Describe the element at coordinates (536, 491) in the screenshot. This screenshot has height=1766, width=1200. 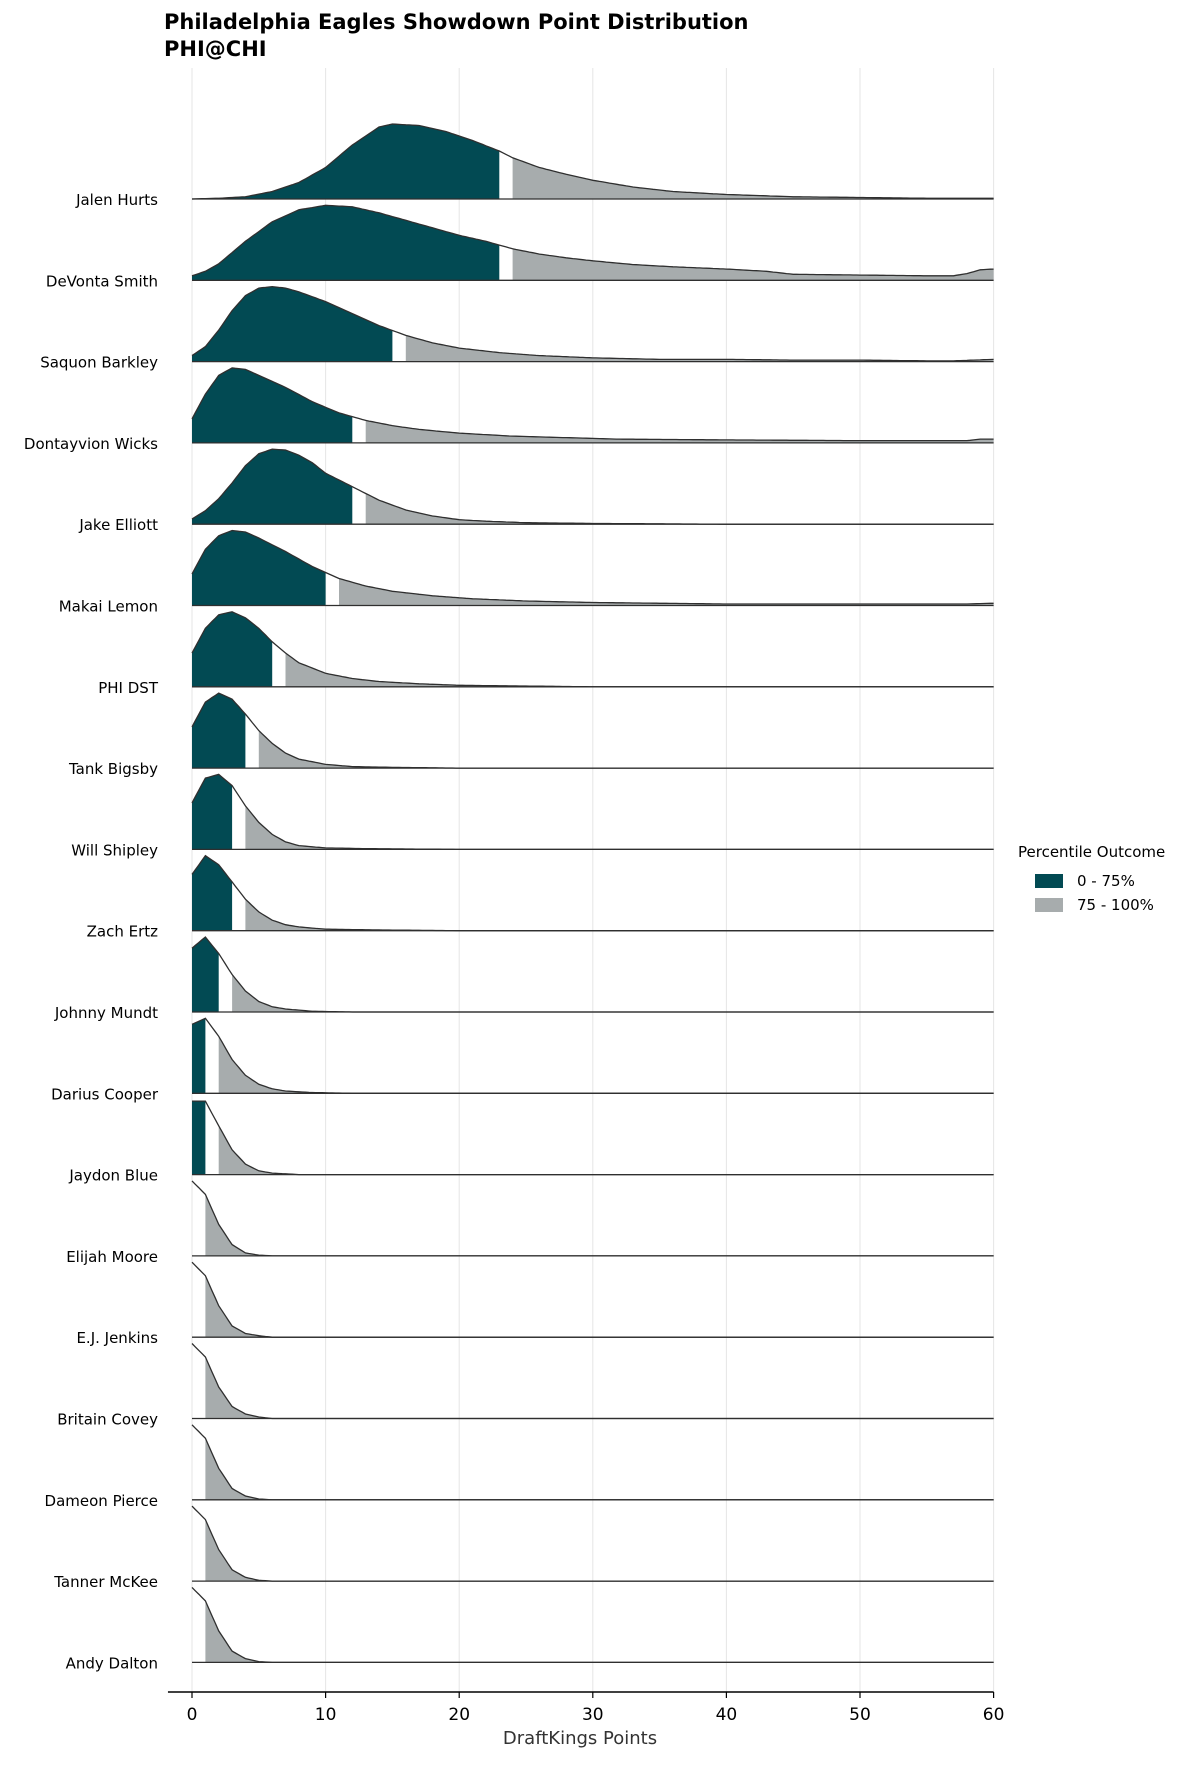
I see `ridge-jake-elliott: Jake Elliott` at that location.